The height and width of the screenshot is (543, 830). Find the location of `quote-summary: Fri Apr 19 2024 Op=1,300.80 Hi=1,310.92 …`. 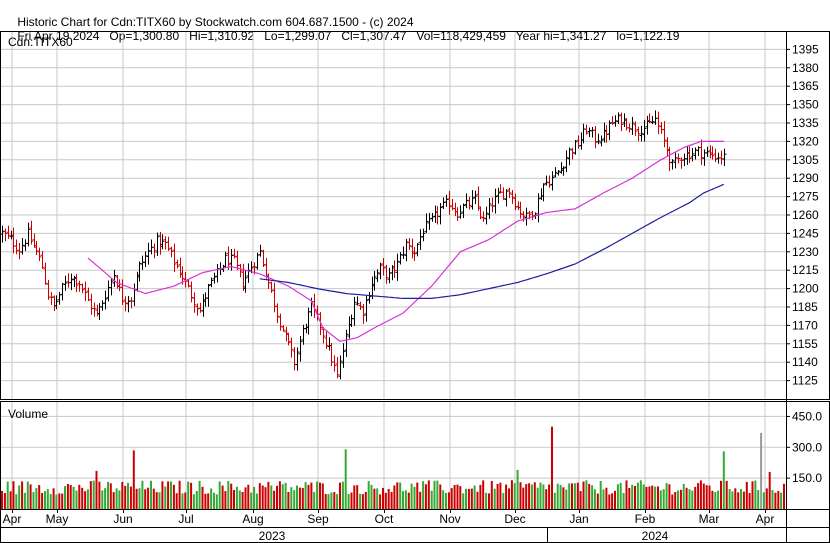

quote-summary: Fri Apr 19 2024 Op=1,300.80 Hi=1,310.92 … is located at coordinates (341, 36).